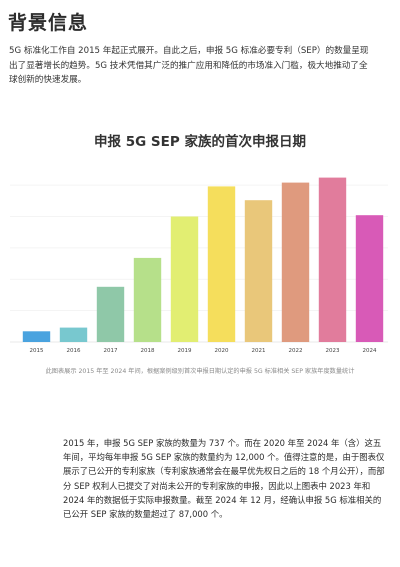 The image size is (400, 567). Describe the element at coordinates (37, 351) in the screenshot. I see `x-tick-label-2015: 2015` at that location.